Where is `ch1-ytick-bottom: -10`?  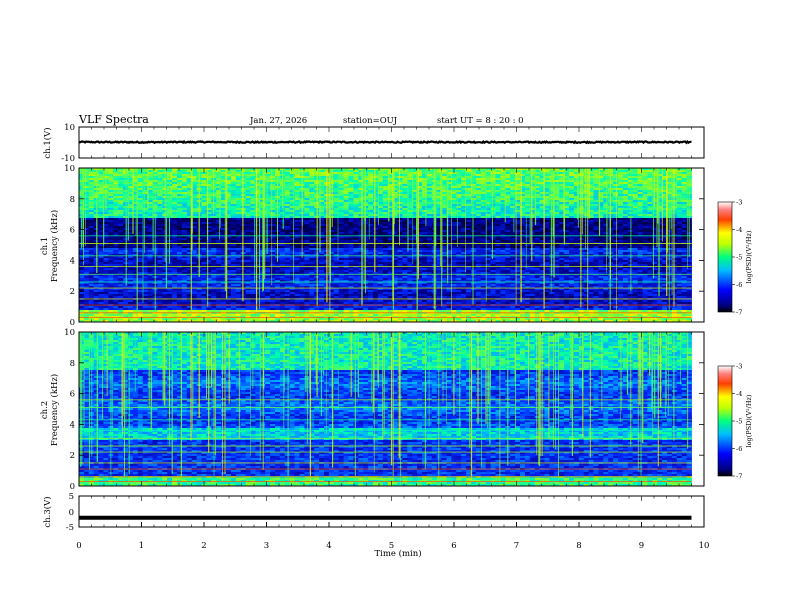 ch1-ytick-bottom: -10 is located at coordinates (68, 159).